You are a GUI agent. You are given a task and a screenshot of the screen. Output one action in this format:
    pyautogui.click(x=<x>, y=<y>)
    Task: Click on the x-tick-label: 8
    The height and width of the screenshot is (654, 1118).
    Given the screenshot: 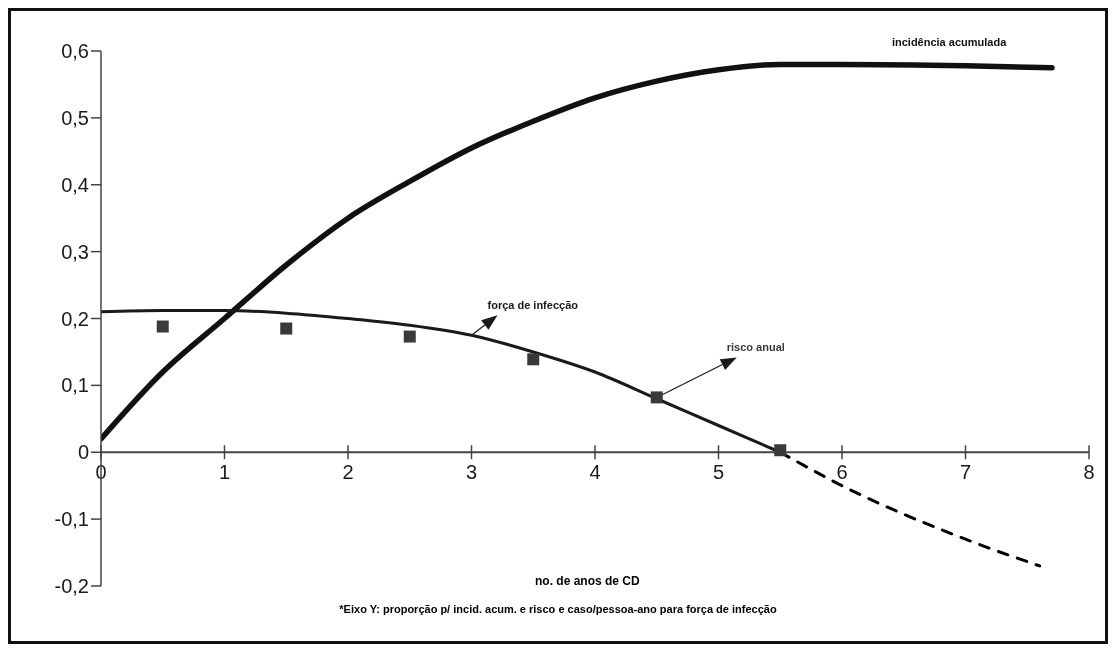 What is the action you would take?
    pyautogui.click(x=1089, y=472)
    